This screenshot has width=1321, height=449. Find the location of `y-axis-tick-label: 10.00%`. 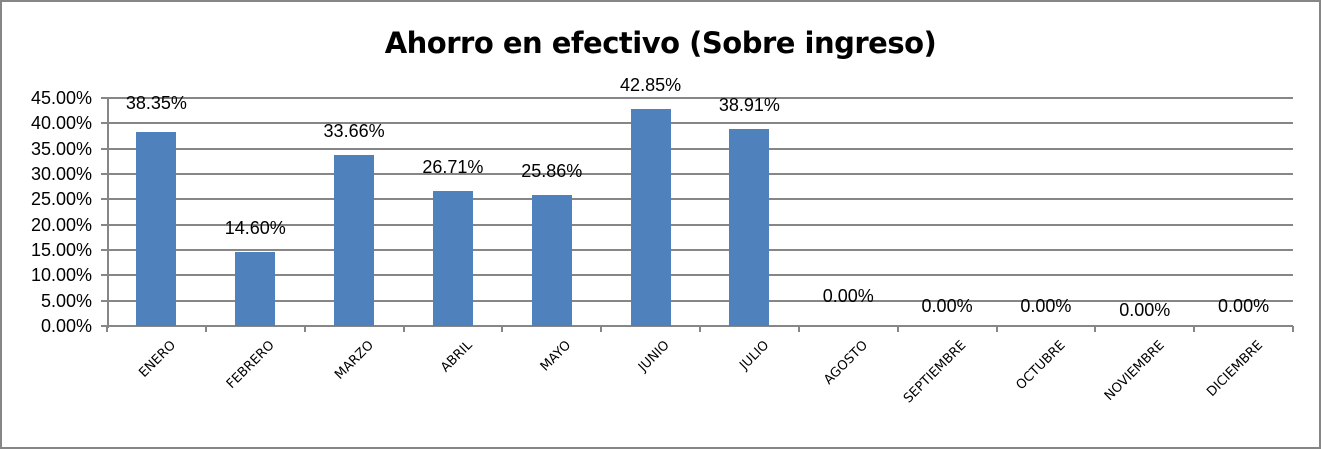

y-axis-tick-label: 10.00% is located at coordinates (61, 275).